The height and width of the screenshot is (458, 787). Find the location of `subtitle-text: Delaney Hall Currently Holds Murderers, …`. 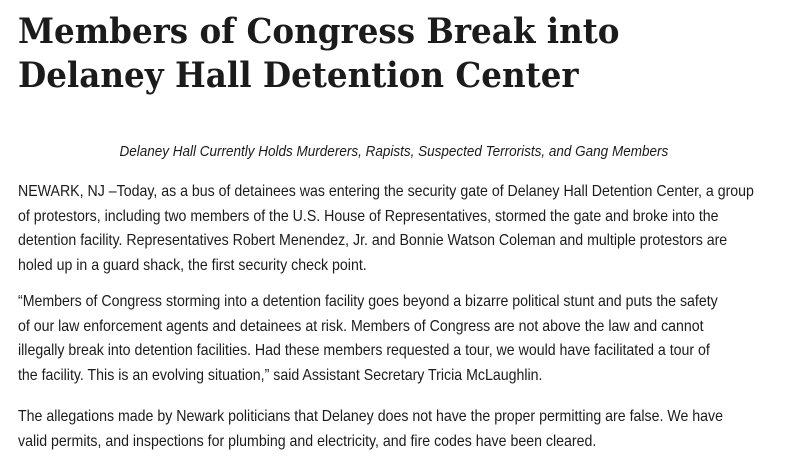

subtitle-text: Delaney Hall Currently Holds Murderers, … is located at coordinates (393, 151).